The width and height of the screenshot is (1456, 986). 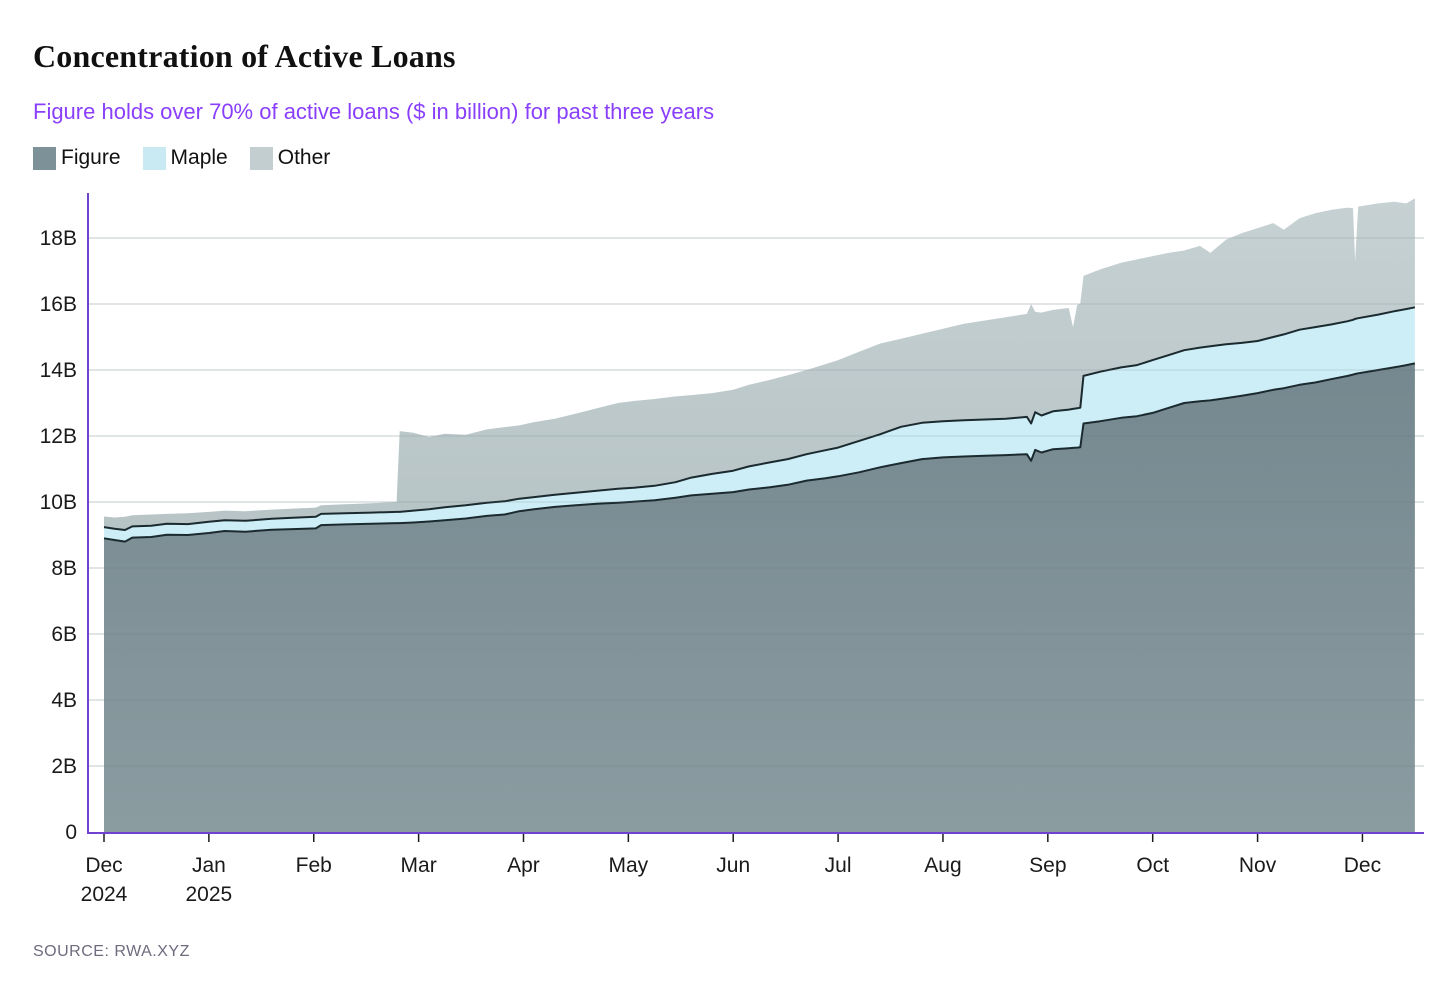 What do you see at coordinates (104, 894) in the screenshot?
I see `x-year-label: 2024` at bounding box center [104, 894].